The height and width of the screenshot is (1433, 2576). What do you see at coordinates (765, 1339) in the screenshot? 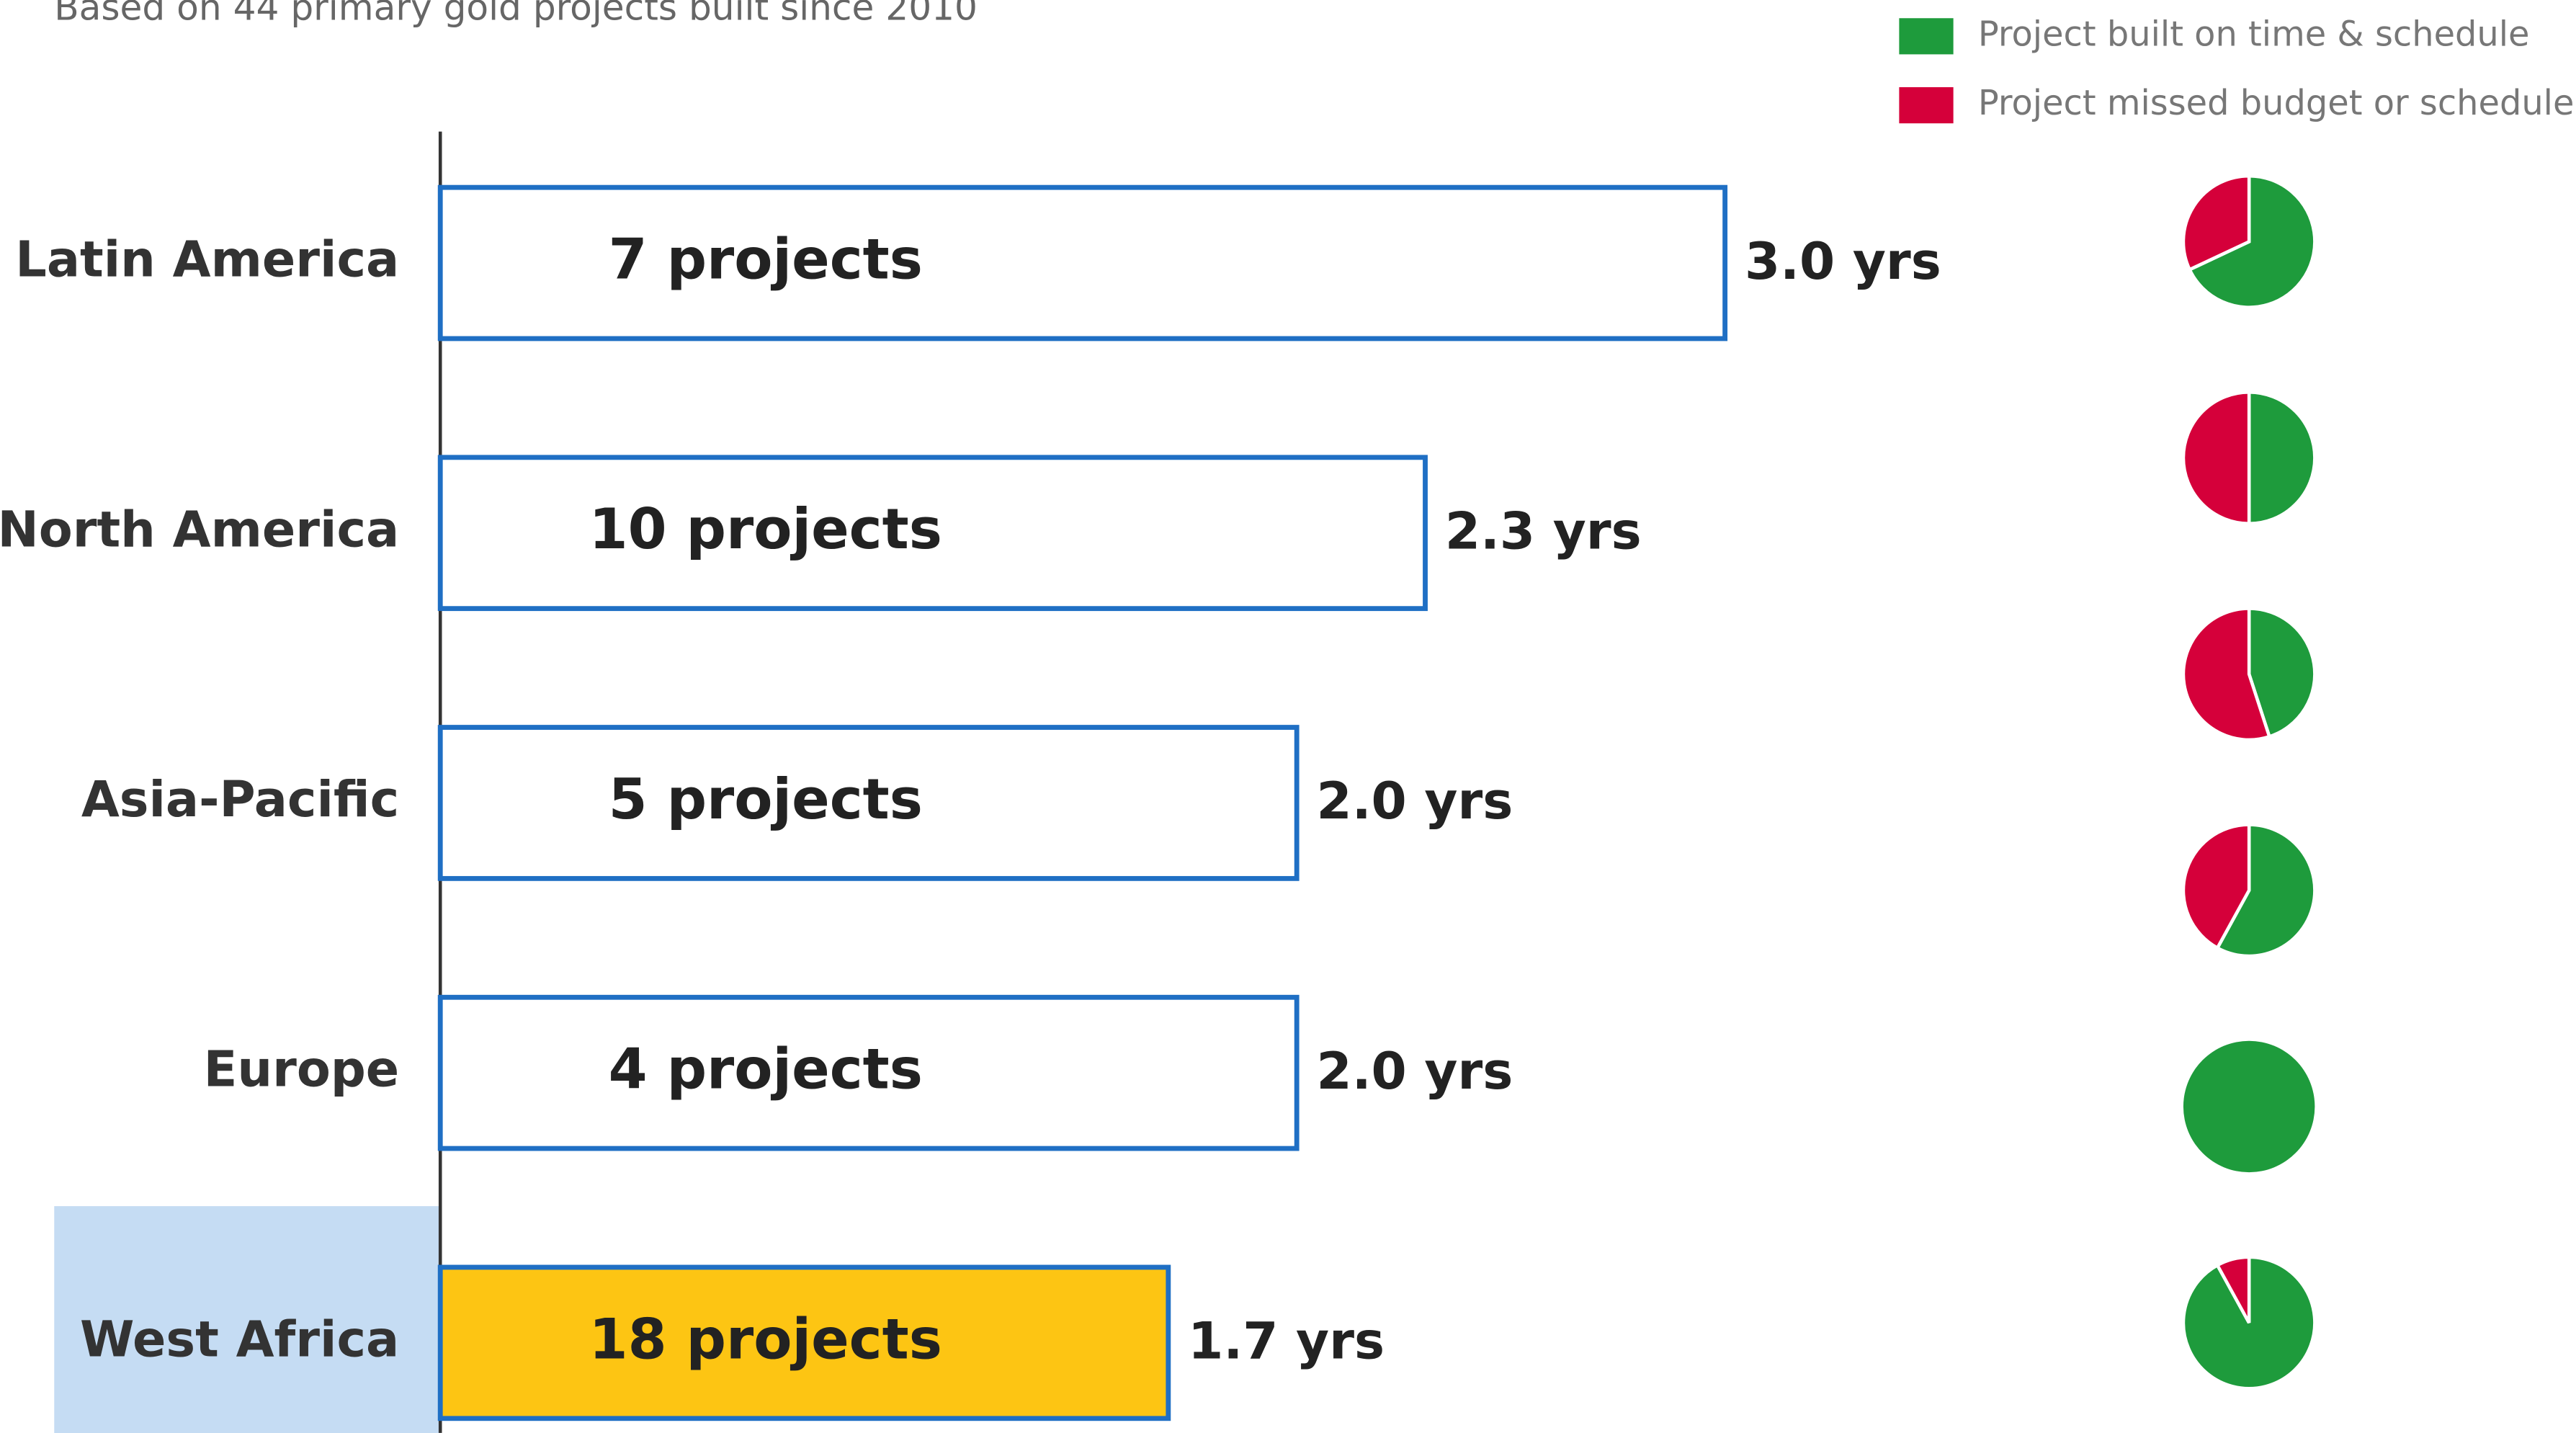
I see `bar-label: 18 projects` at bounding box center [765, 1339].